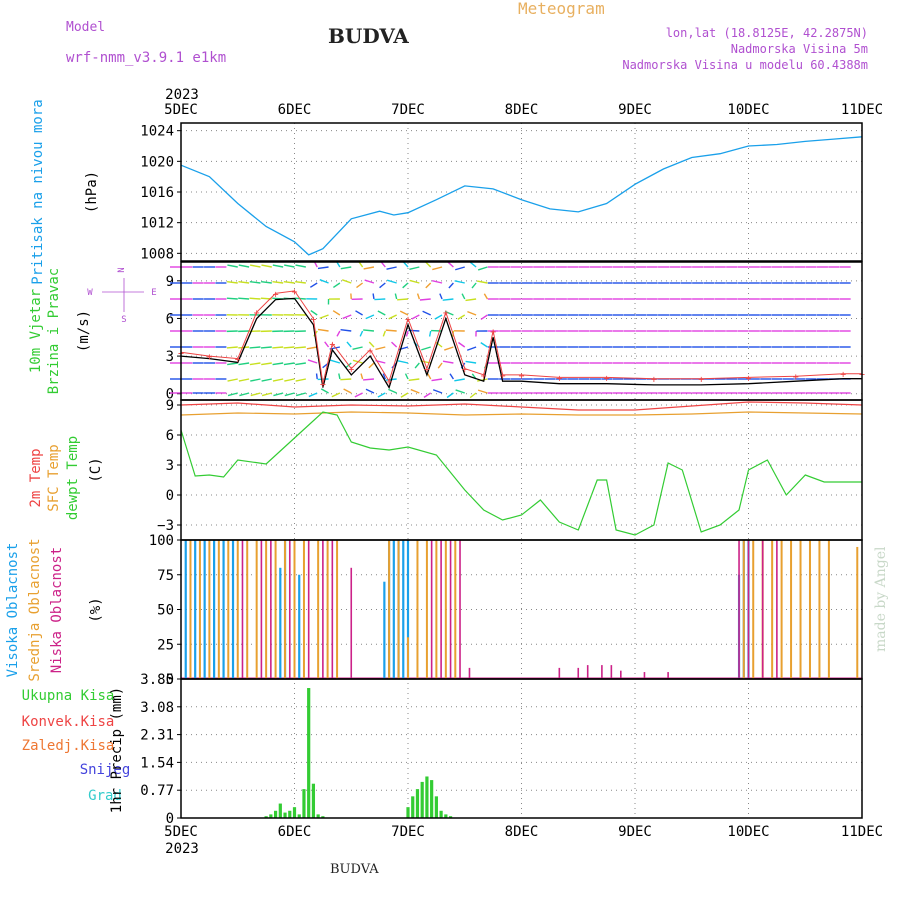 The height and width of the screenshot is (900, 900). What do you see at coordinates (92, 192) in the screenshot?
I see `pressure-unit: (hPa)` at bounding box center [92, 192].